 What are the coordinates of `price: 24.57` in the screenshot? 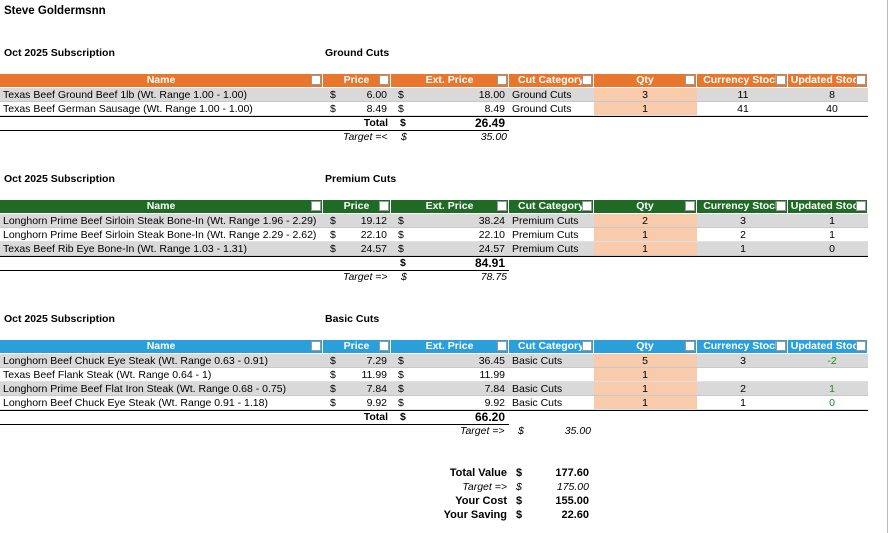 It's located at (373, 249).